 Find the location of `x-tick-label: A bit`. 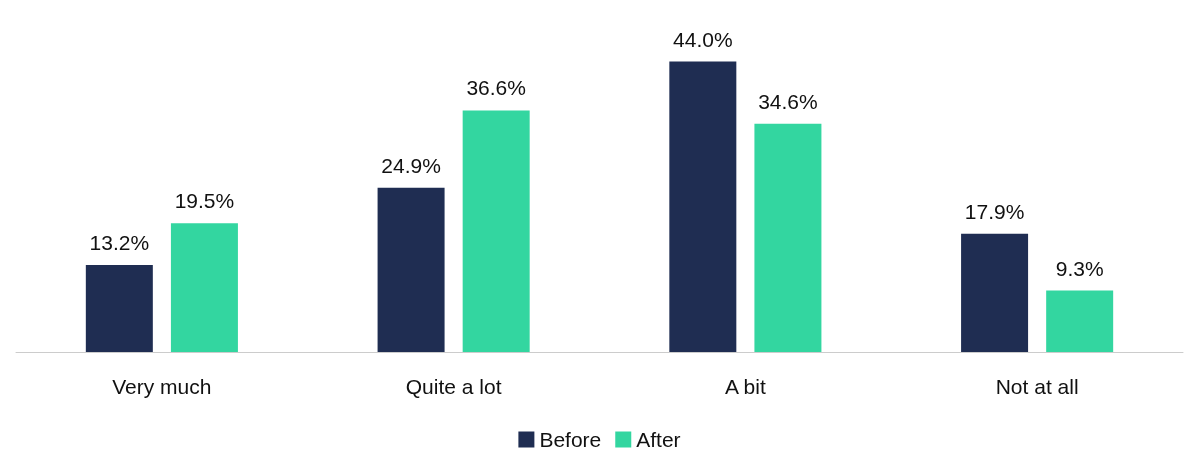

x-tick-label: A bit is located at coordinates (745, 386).